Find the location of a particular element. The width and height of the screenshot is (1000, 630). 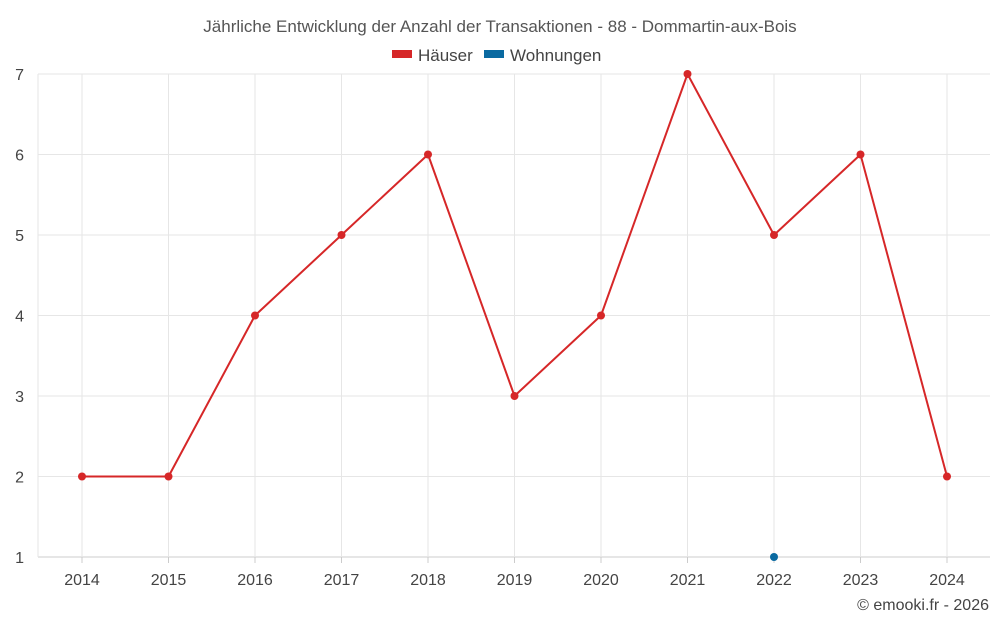

legend-item-haeuser: Häuser is located at coordinates (432, 55).